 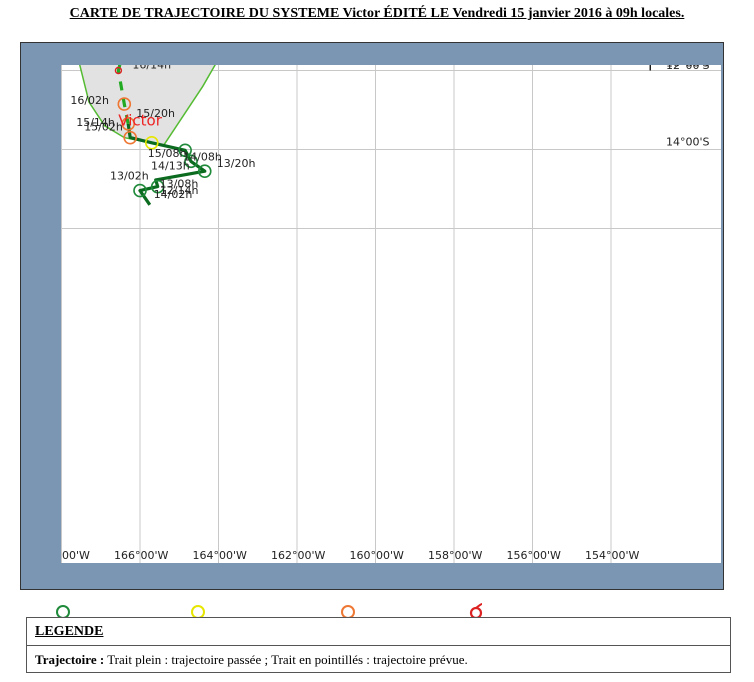 I want to click on past-track-line, so click(x=166, y=164).